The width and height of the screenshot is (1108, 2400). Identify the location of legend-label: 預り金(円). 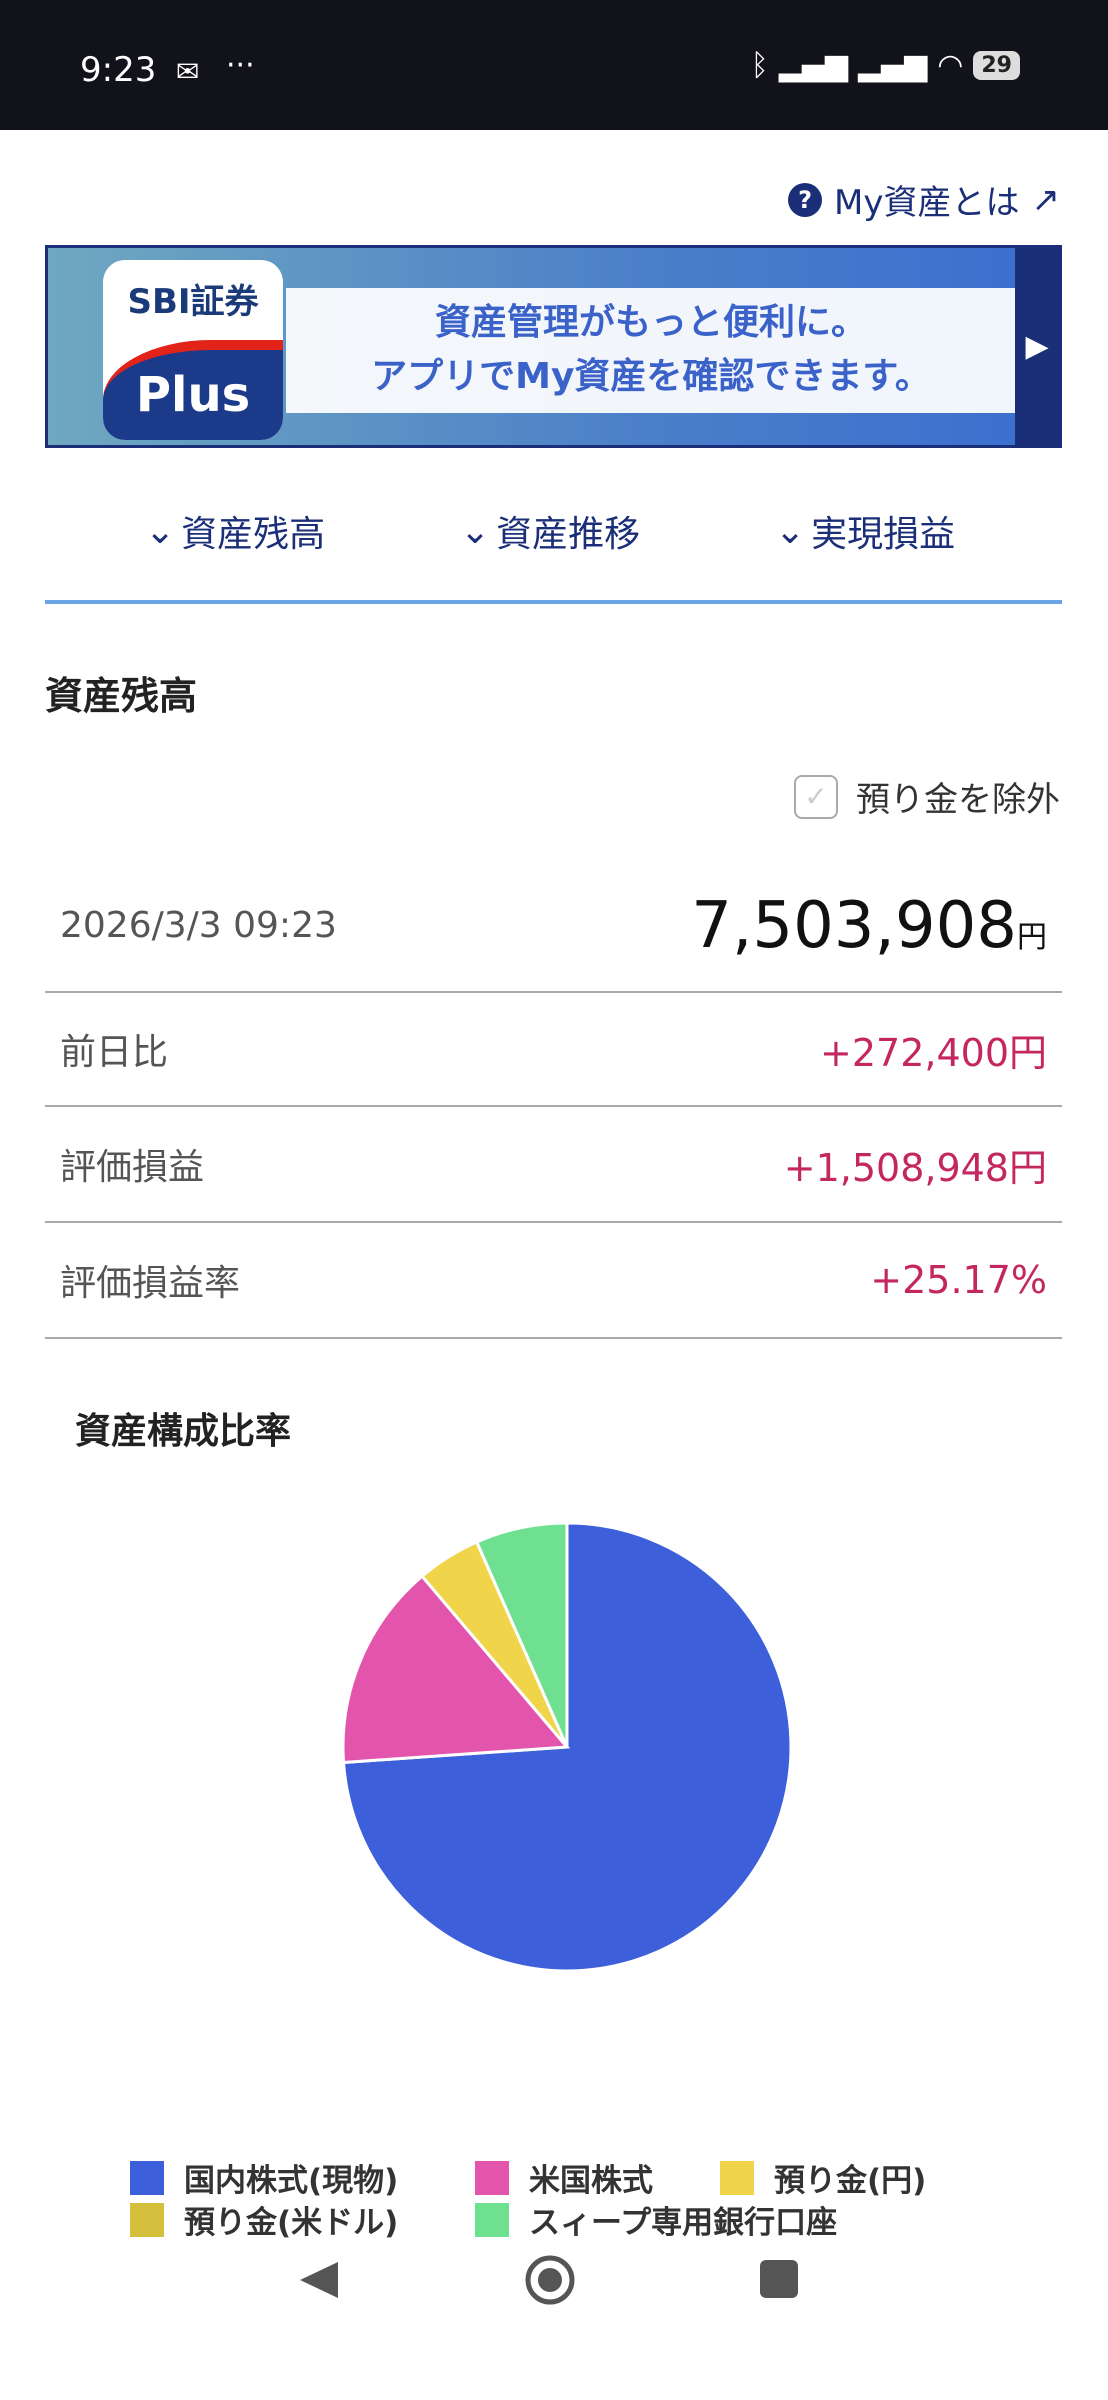
(850, 2181).